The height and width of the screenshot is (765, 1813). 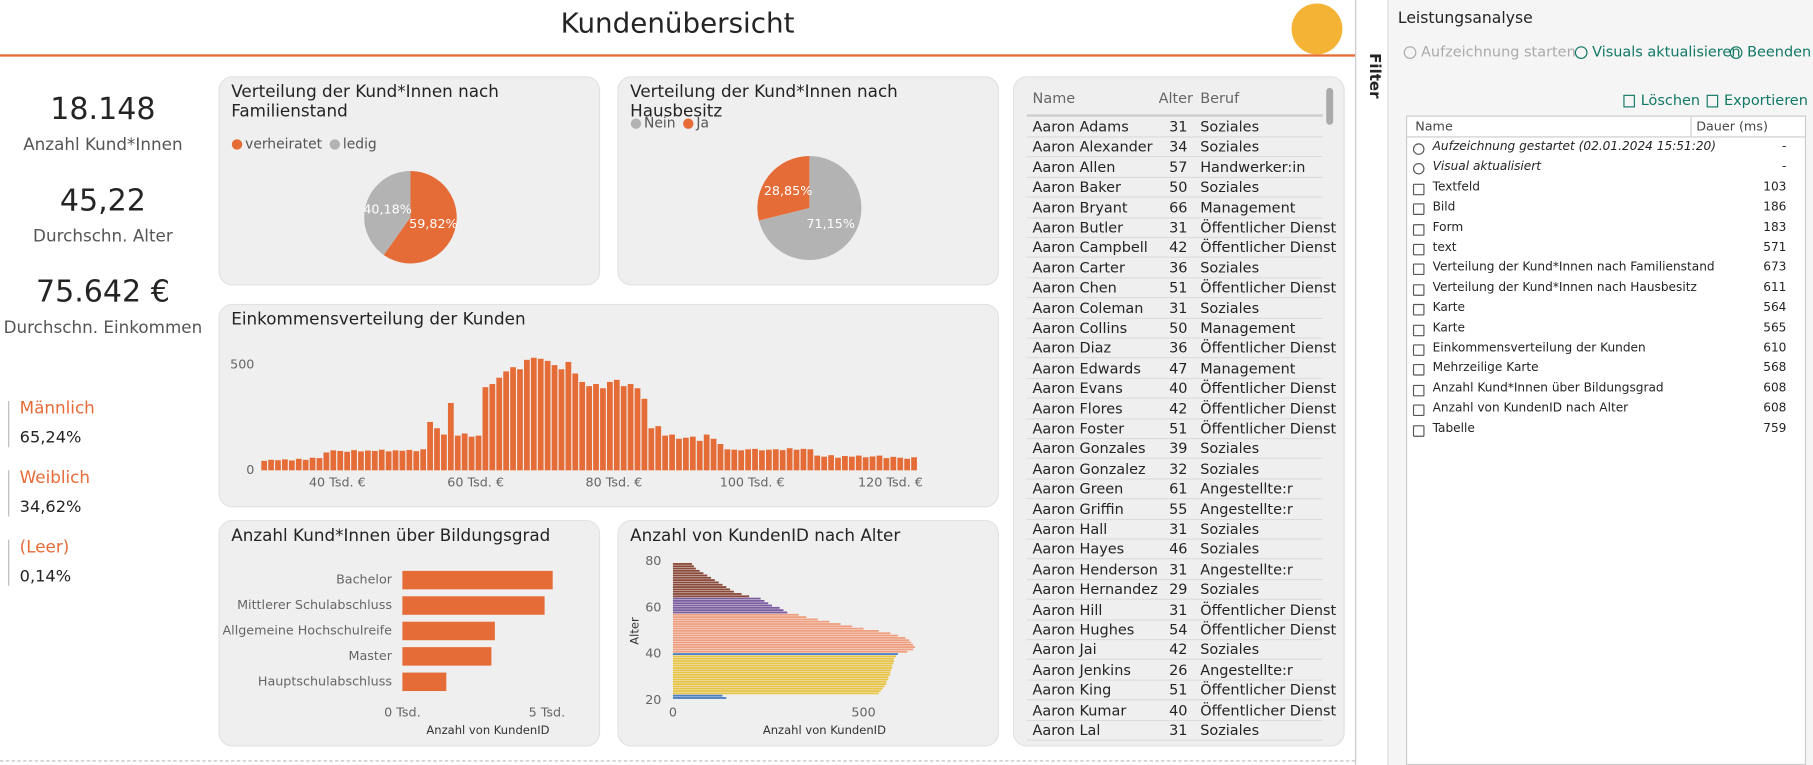 What do you see at coordinates (1178, 468) in the screenshot?
I see `cell-age: 32` at bounding box center [1178, 468].